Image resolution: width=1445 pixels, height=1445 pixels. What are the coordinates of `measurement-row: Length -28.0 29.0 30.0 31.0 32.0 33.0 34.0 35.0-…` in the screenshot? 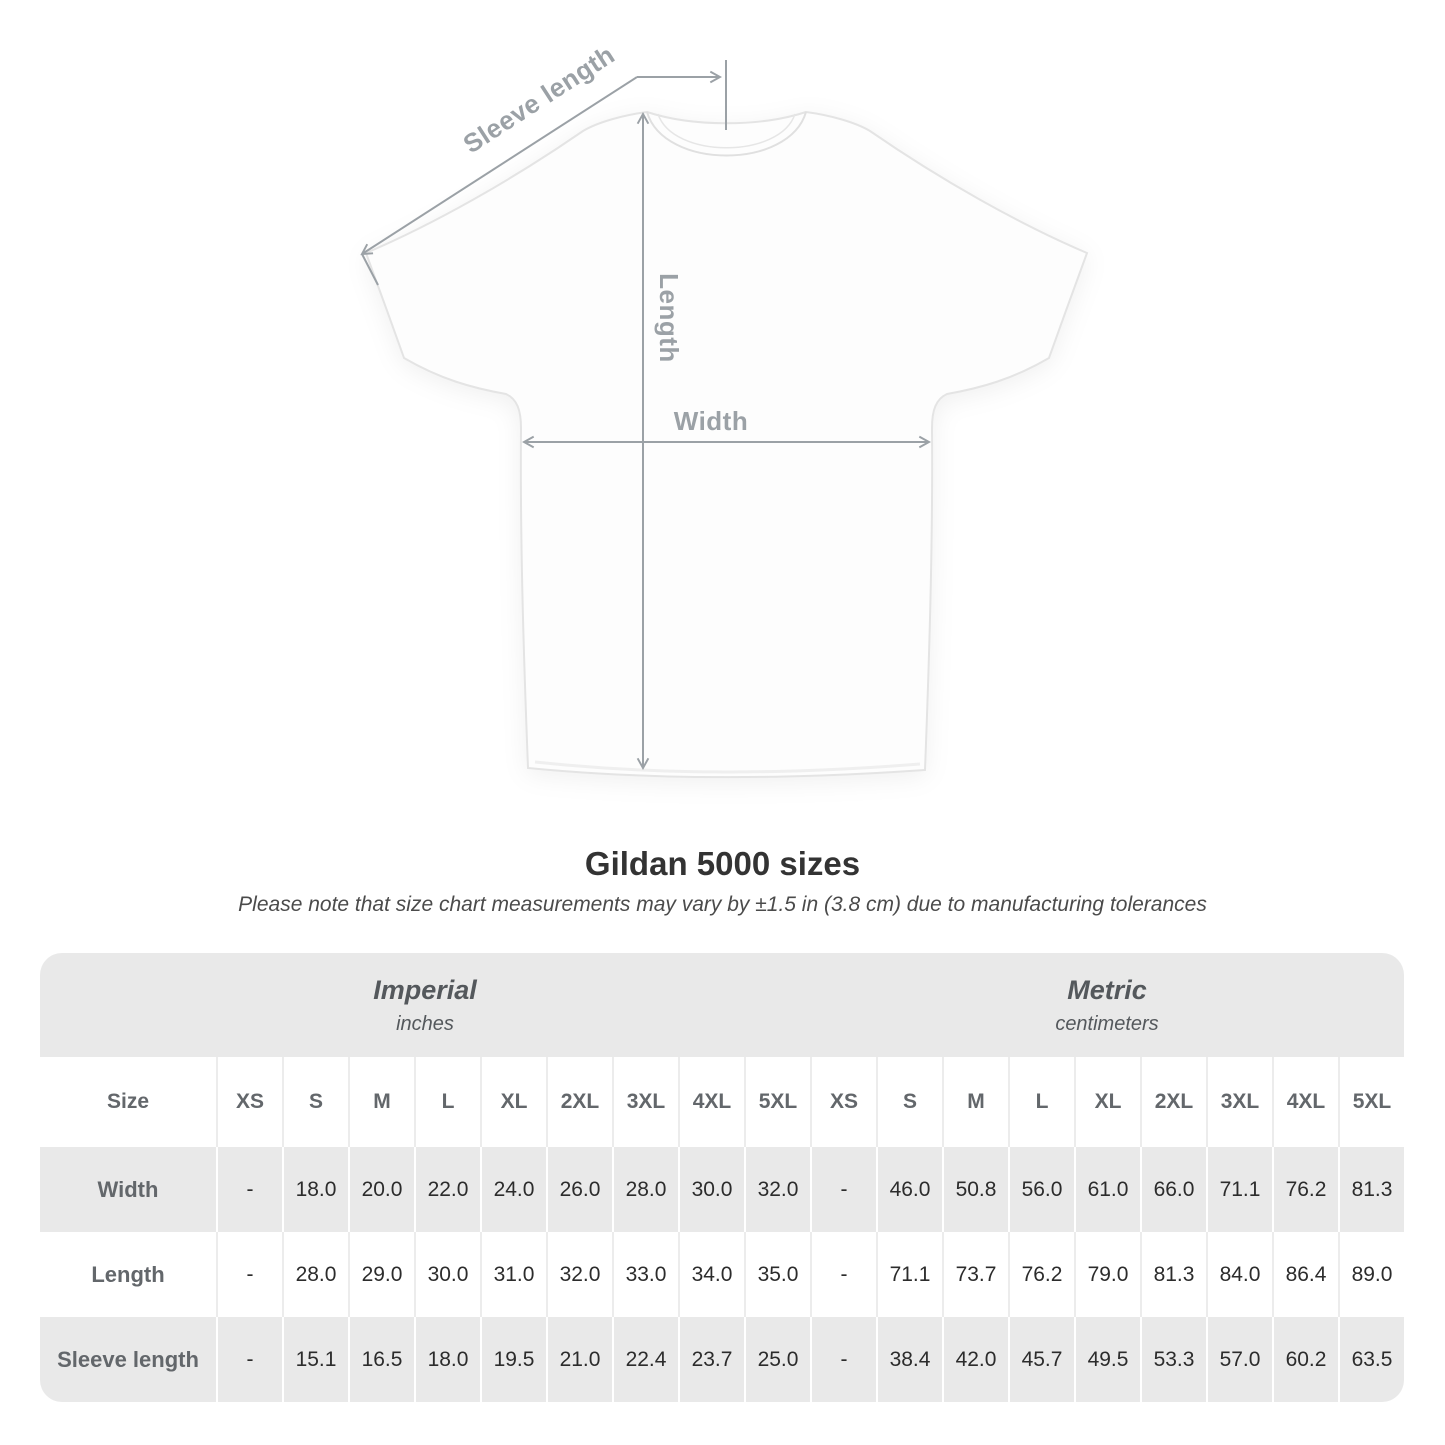 It's located at (722, 1274).